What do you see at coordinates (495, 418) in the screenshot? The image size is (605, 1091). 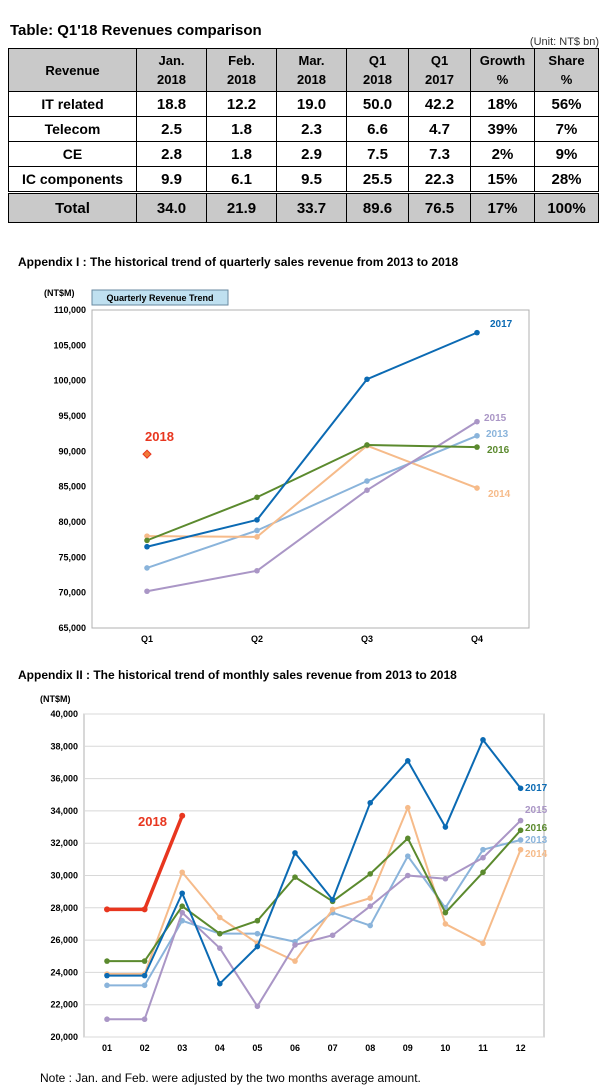 I see `series-label-2015: 2015` at bounding box center [495, 418].